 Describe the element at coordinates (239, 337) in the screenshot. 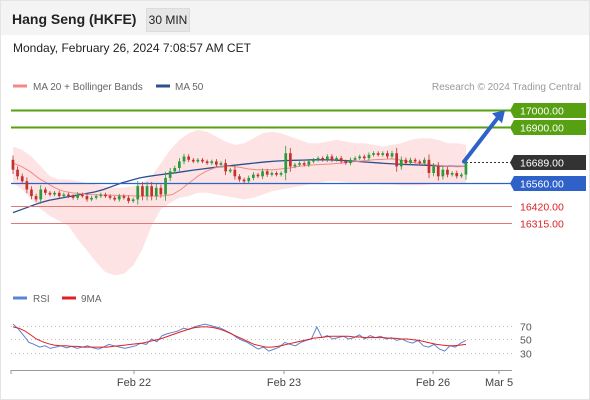

I see `rsi-ma-line` at that location.